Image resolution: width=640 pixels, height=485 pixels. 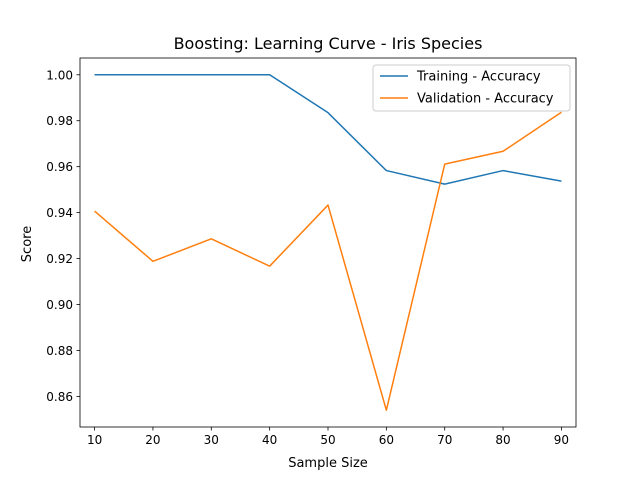 What do you see at coordinates (478, 77) in the screenshot?
I see `legend-label-0: Training - Accuracy` at bounding box center [478, 77].